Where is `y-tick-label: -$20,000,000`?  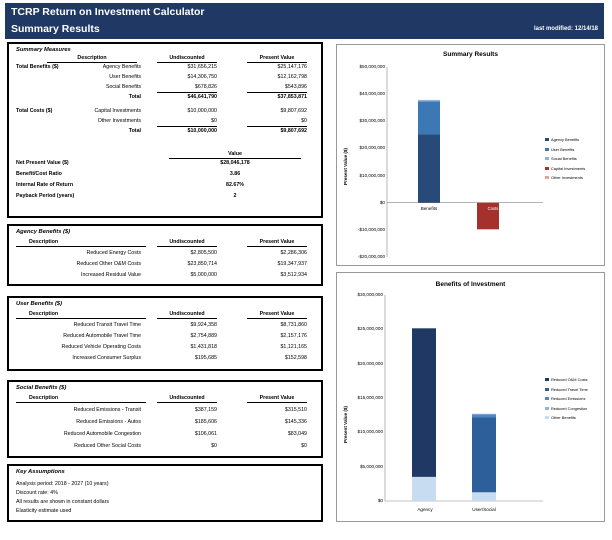
y-tick-label: -$20,000,000 is located at coordinates (371, 256).